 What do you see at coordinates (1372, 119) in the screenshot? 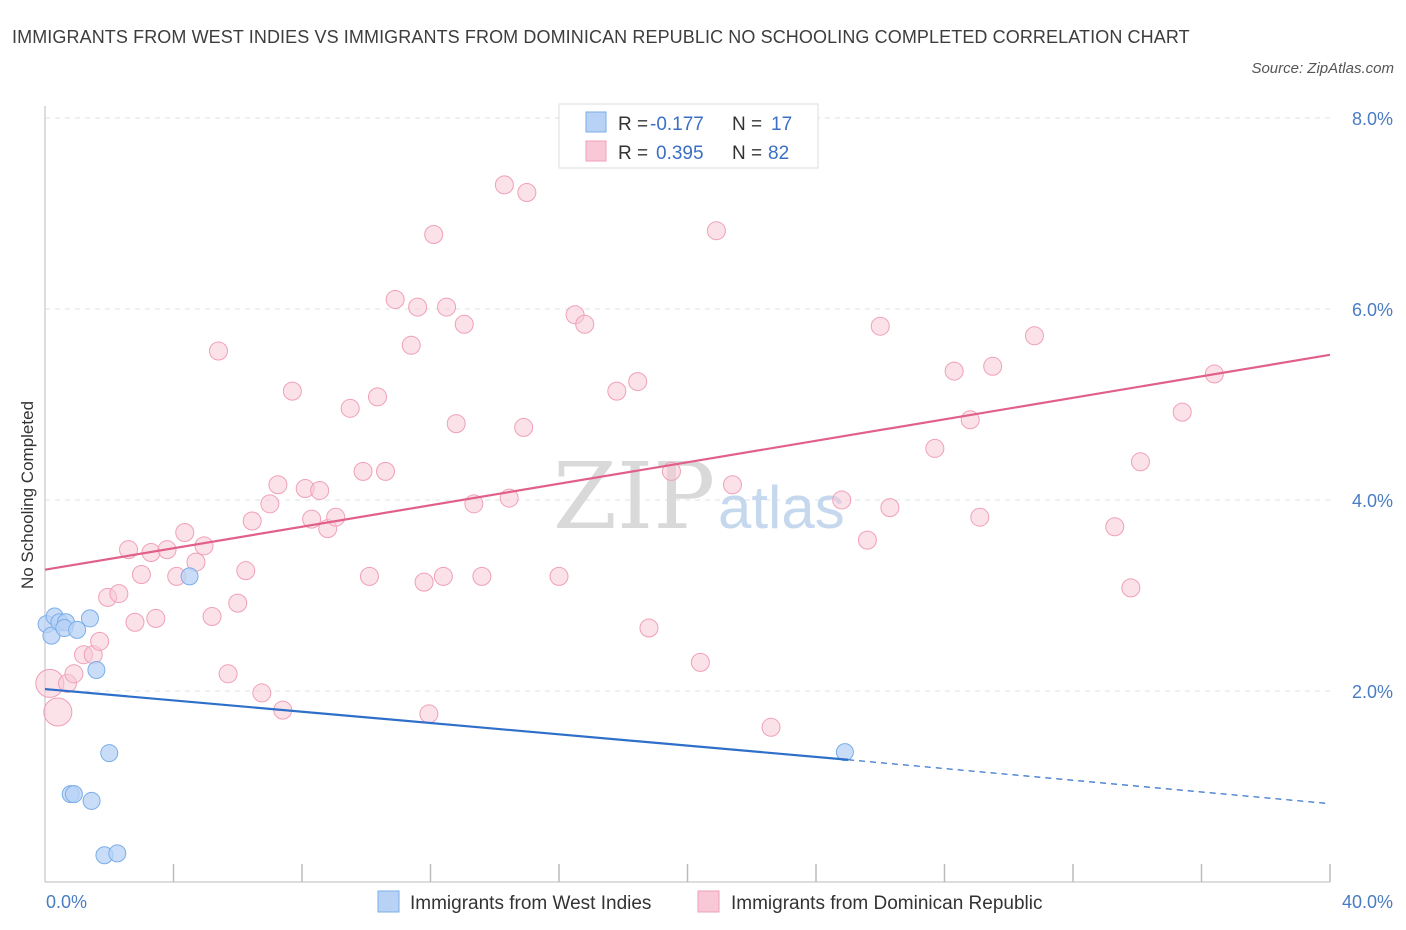
I see `y-tick-label: 8.0%` at bounding box center [1372, 119].